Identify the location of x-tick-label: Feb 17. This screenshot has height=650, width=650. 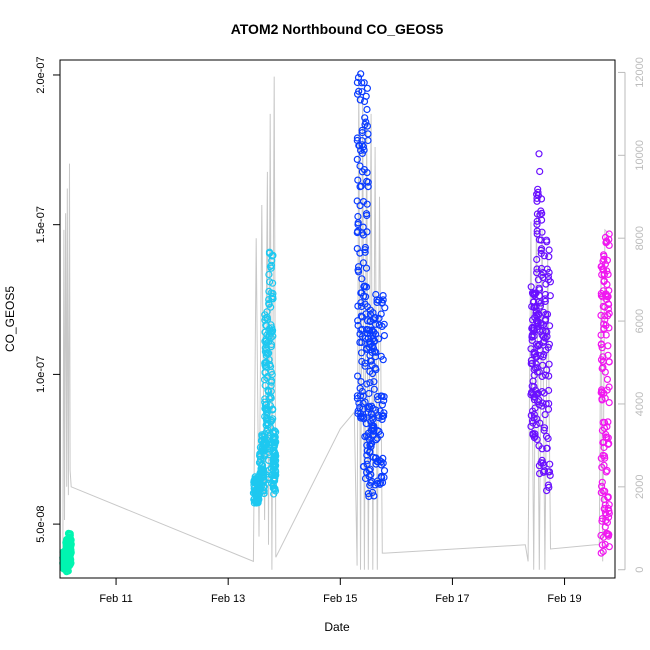
(452, 599).